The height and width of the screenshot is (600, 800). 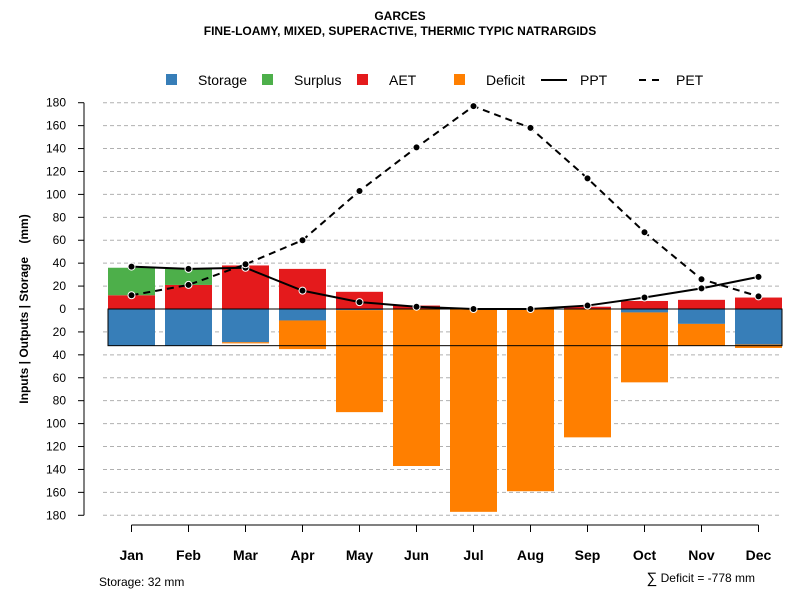 What do you see at coordinates (62, 309) in the screenshot?
I see `y-tick-label: 0` at bounding box center [62, 309].